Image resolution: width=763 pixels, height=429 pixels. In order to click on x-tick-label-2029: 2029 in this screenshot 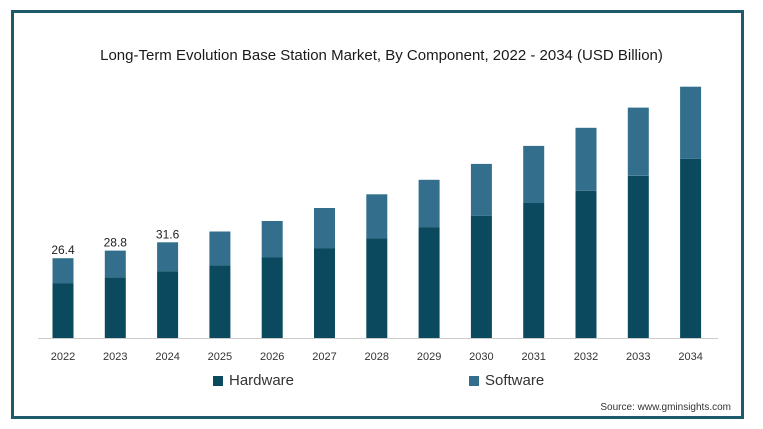, I will do `click(429, 357)`.